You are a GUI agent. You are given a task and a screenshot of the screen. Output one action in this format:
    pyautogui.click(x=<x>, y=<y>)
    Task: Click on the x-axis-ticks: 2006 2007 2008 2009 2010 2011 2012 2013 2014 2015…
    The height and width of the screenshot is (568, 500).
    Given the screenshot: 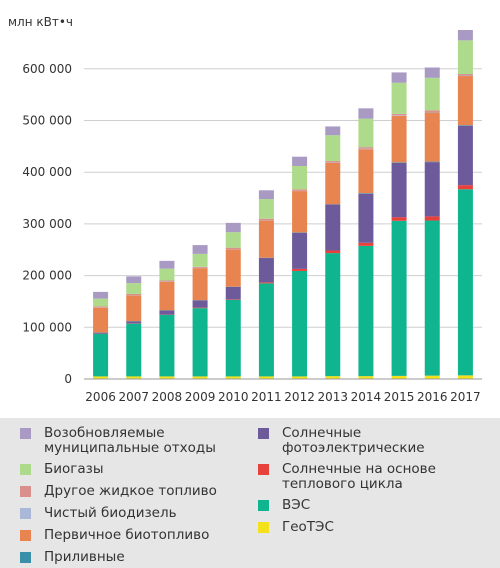 What is the action you would take?
    pyautogui.click(x=282, y=397)
    